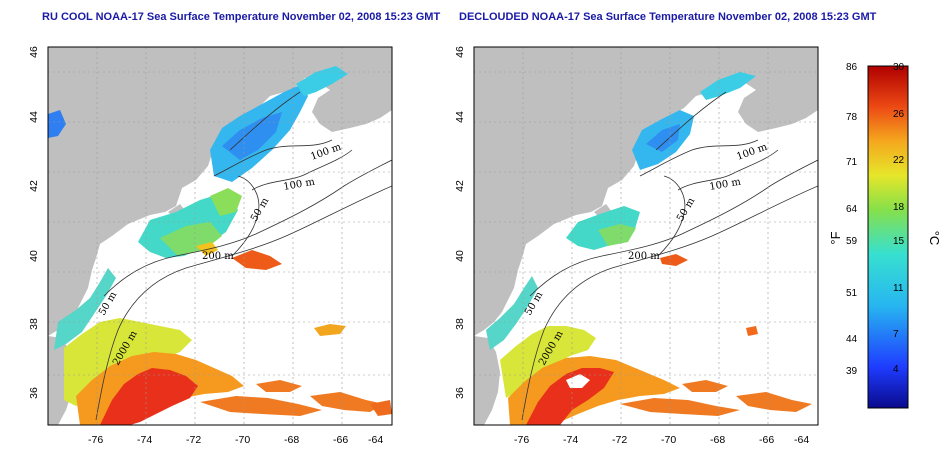 This screenshot has height=475, width=950. Describe the element at coordinates (460, 393) in the screenshot. I see `right-lat-tick: 36` at that location.